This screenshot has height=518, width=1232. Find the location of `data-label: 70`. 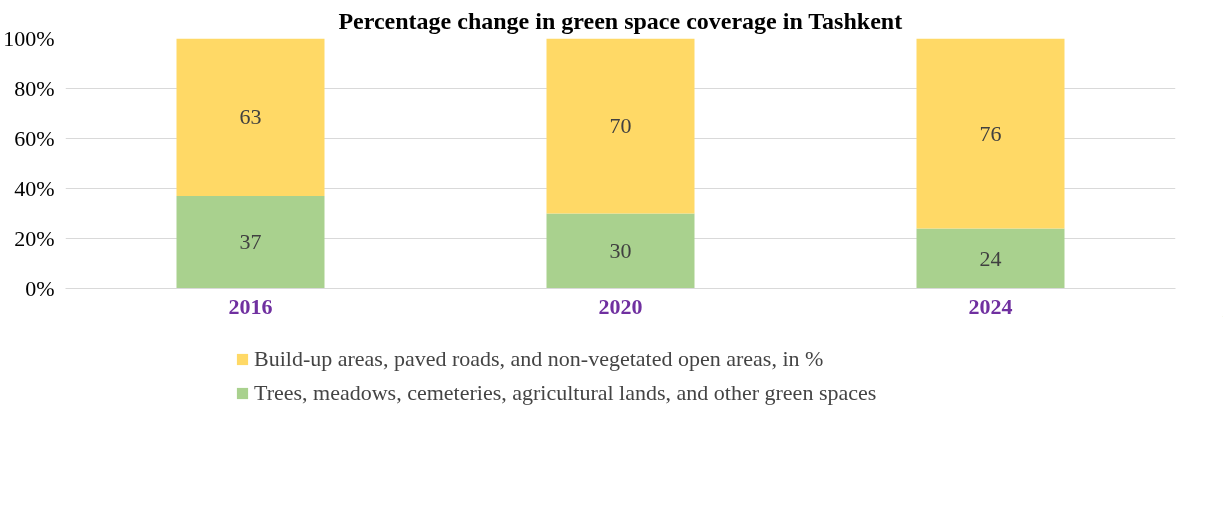

data-label: 70 is located at coordinates (620, 125).